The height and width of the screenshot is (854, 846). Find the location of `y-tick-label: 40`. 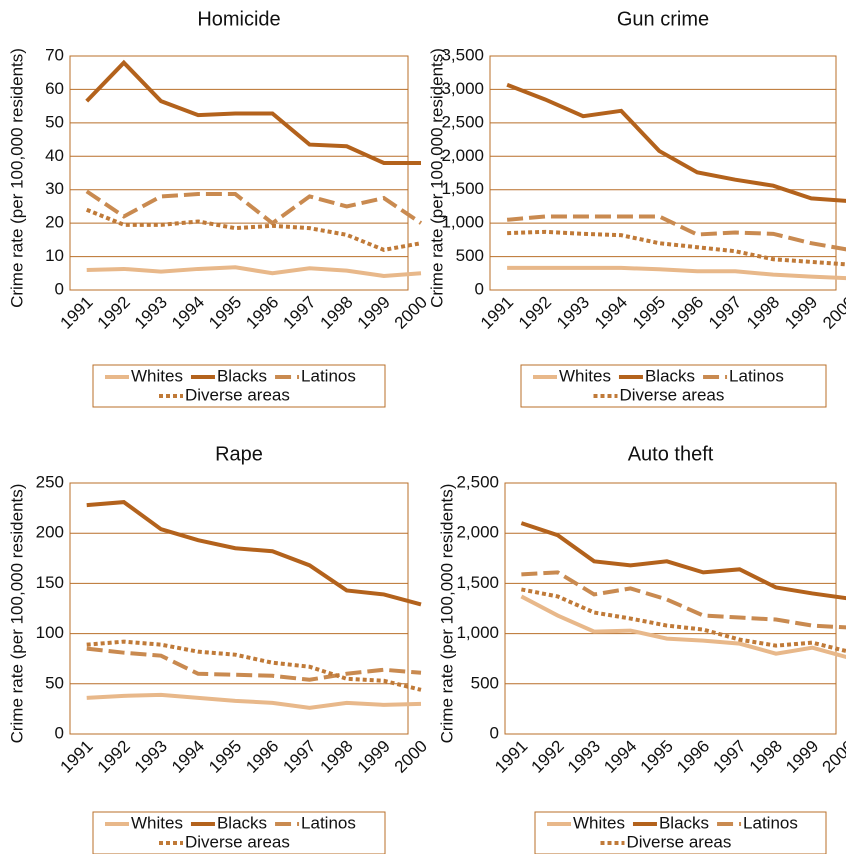

y-tick-label: 40 is located at coordinates (54, 155).